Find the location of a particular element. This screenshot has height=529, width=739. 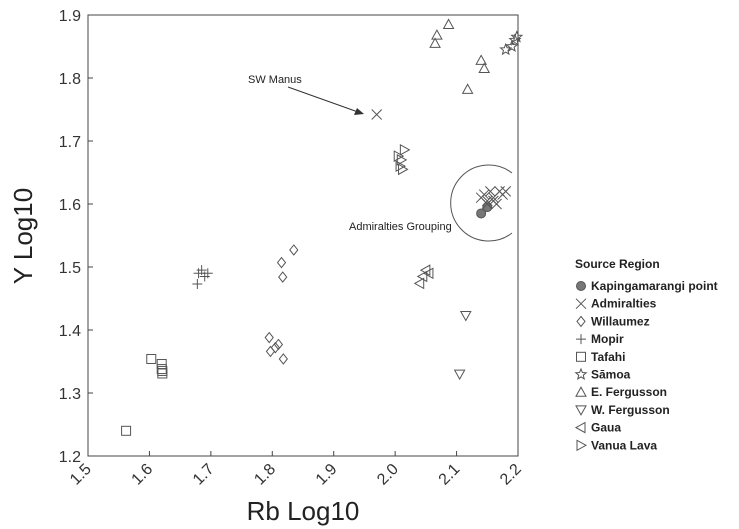

admiralties-grouping-circle is located at coordinates (481, 203).